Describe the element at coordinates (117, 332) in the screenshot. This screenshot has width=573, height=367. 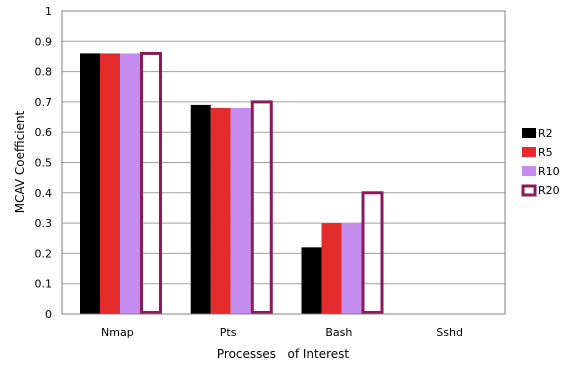
I see `x-tick-Nmap: Nmap` at that location.